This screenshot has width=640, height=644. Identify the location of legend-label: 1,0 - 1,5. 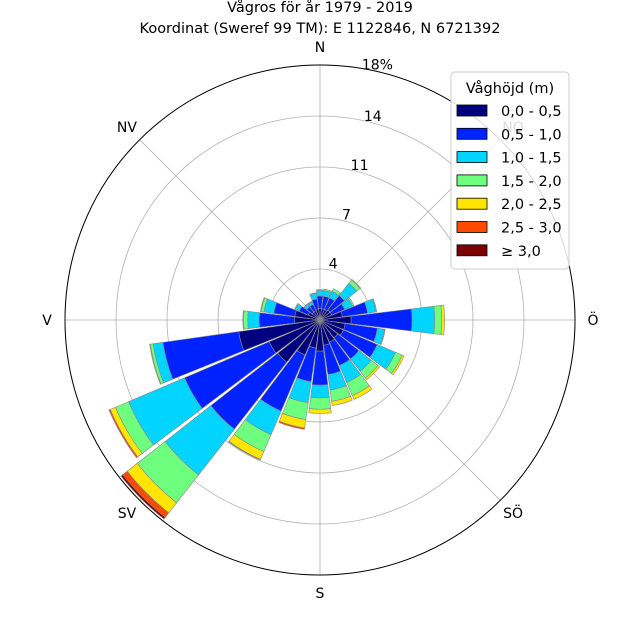
(531, 159).